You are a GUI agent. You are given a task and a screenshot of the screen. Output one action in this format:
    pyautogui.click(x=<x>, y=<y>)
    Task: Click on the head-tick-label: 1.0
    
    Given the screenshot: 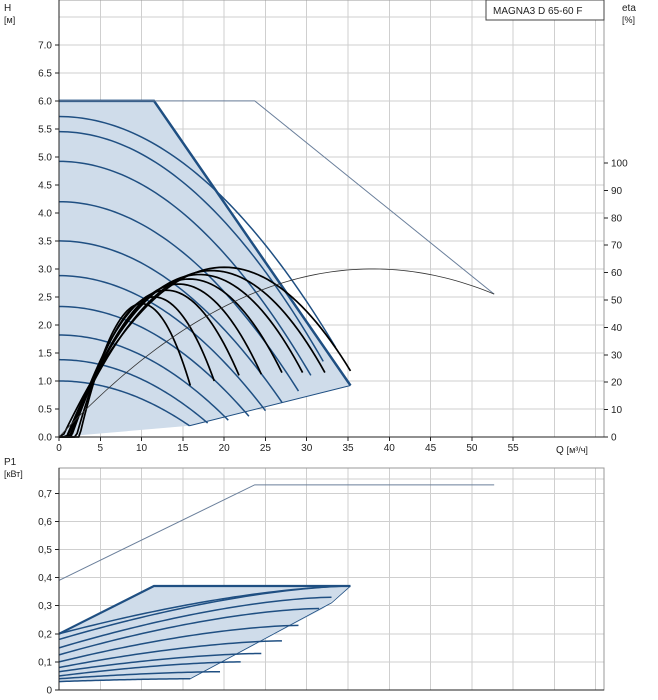 What is the action you would take?
    pyautogui.click(x=45, y=381)
    